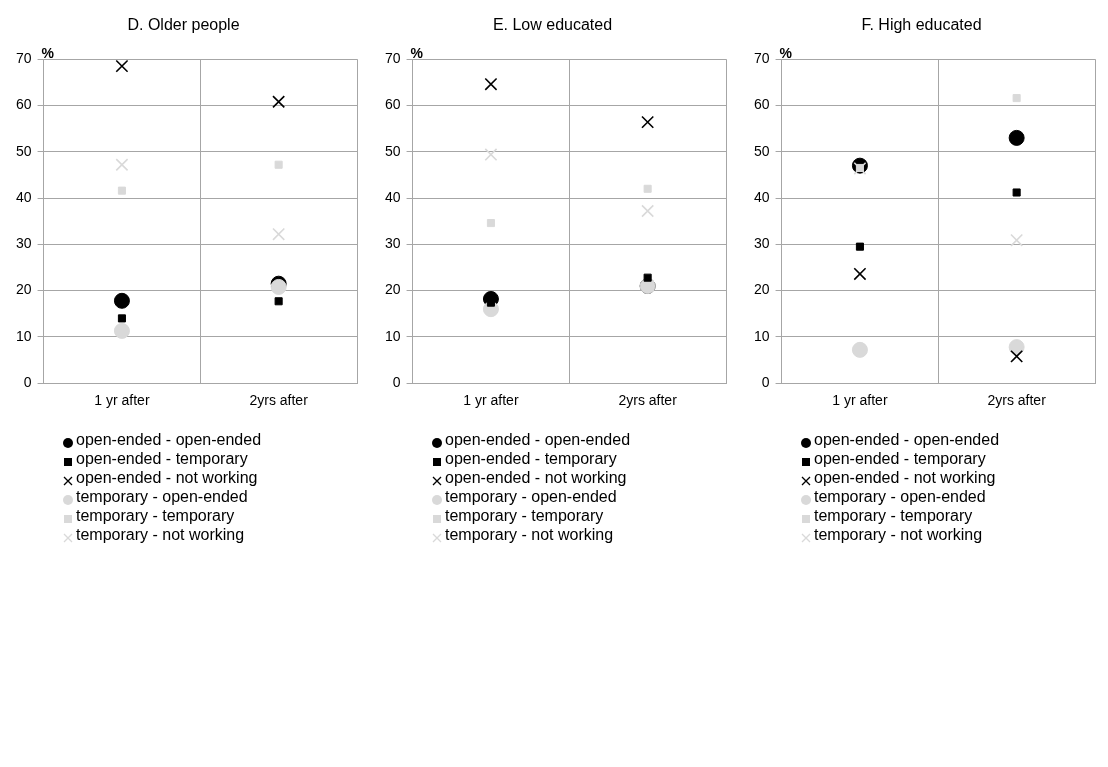 The height and width of the screenshot is (767, 1108). What do you see at coordinates (921, 25) in the screenshot?
I see `chart-title: F. High educated` at bounding box center [921, 25].